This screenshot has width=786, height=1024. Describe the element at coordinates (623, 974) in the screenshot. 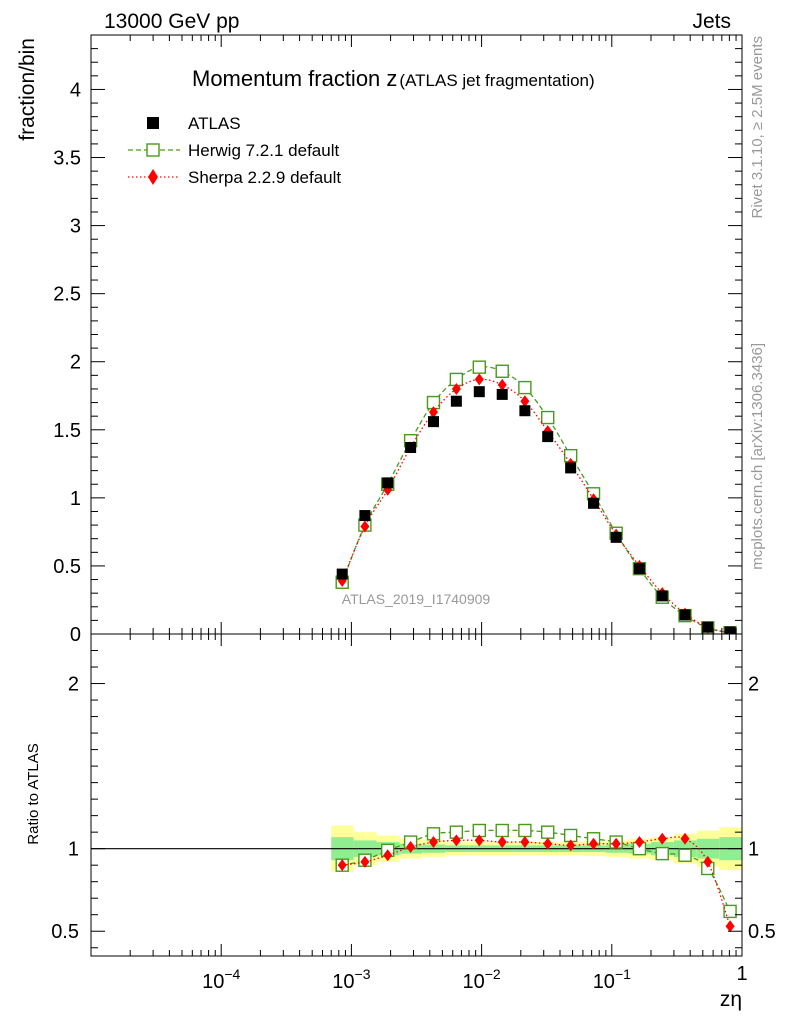

I see `x-tick-label-exponent: −1` at that location.